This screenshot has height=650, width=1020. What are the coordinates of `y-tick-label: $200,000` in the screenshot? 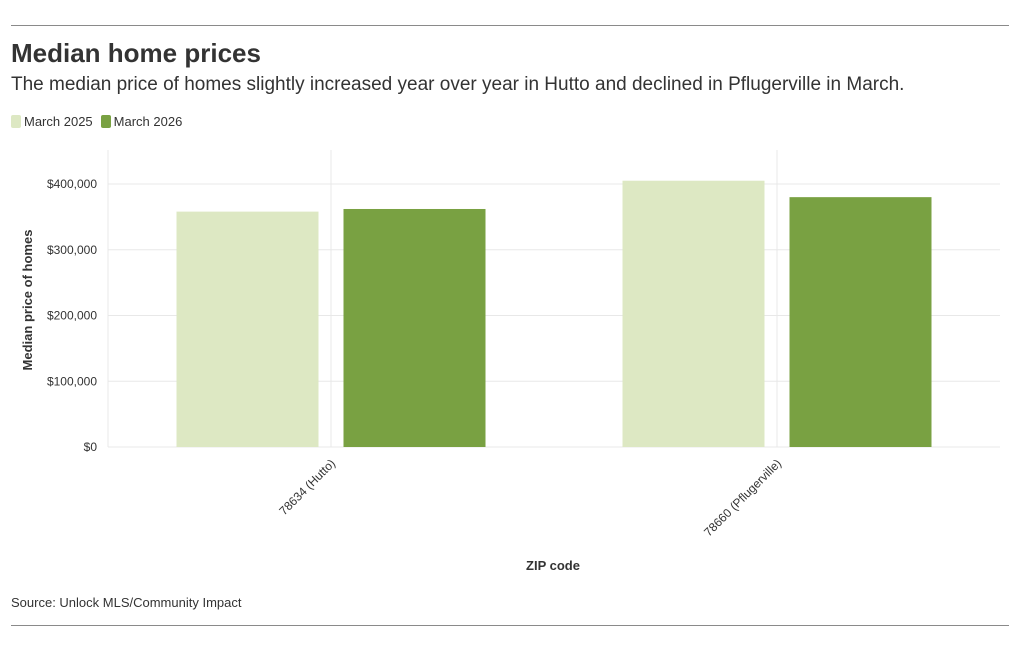 It's located at (72, 316).